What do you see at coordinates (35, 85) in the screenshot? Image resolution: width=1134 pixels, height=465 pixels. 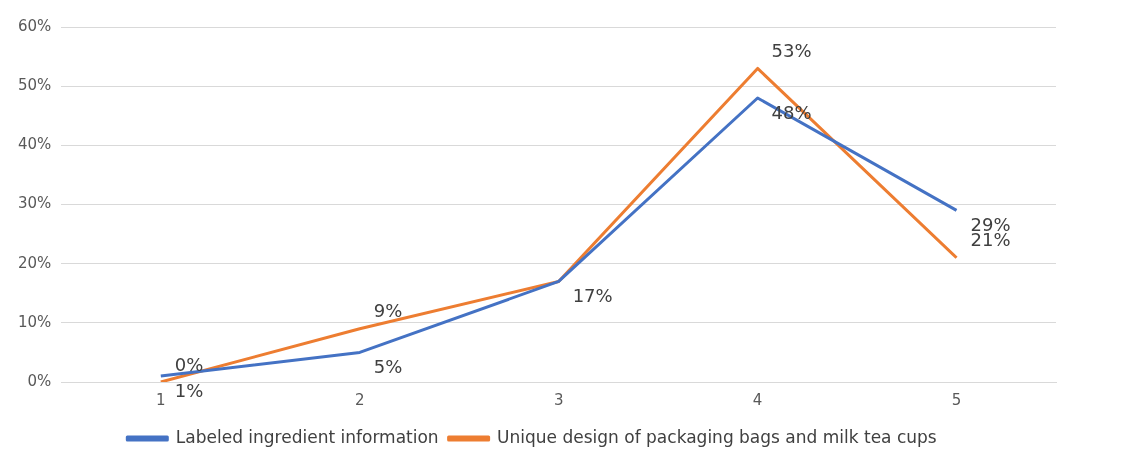 I see `y-tick-label: 50%` at bounding box center [35, 85].